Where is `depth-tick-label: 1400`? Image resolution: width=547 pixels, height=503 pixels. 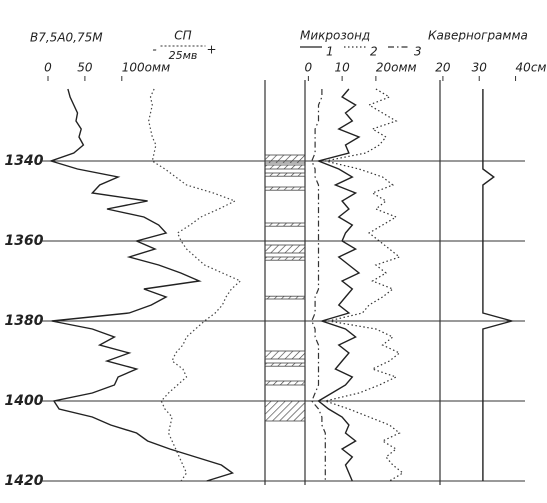 depth-tick-label: 1400 is located at coordinates (24, 401).